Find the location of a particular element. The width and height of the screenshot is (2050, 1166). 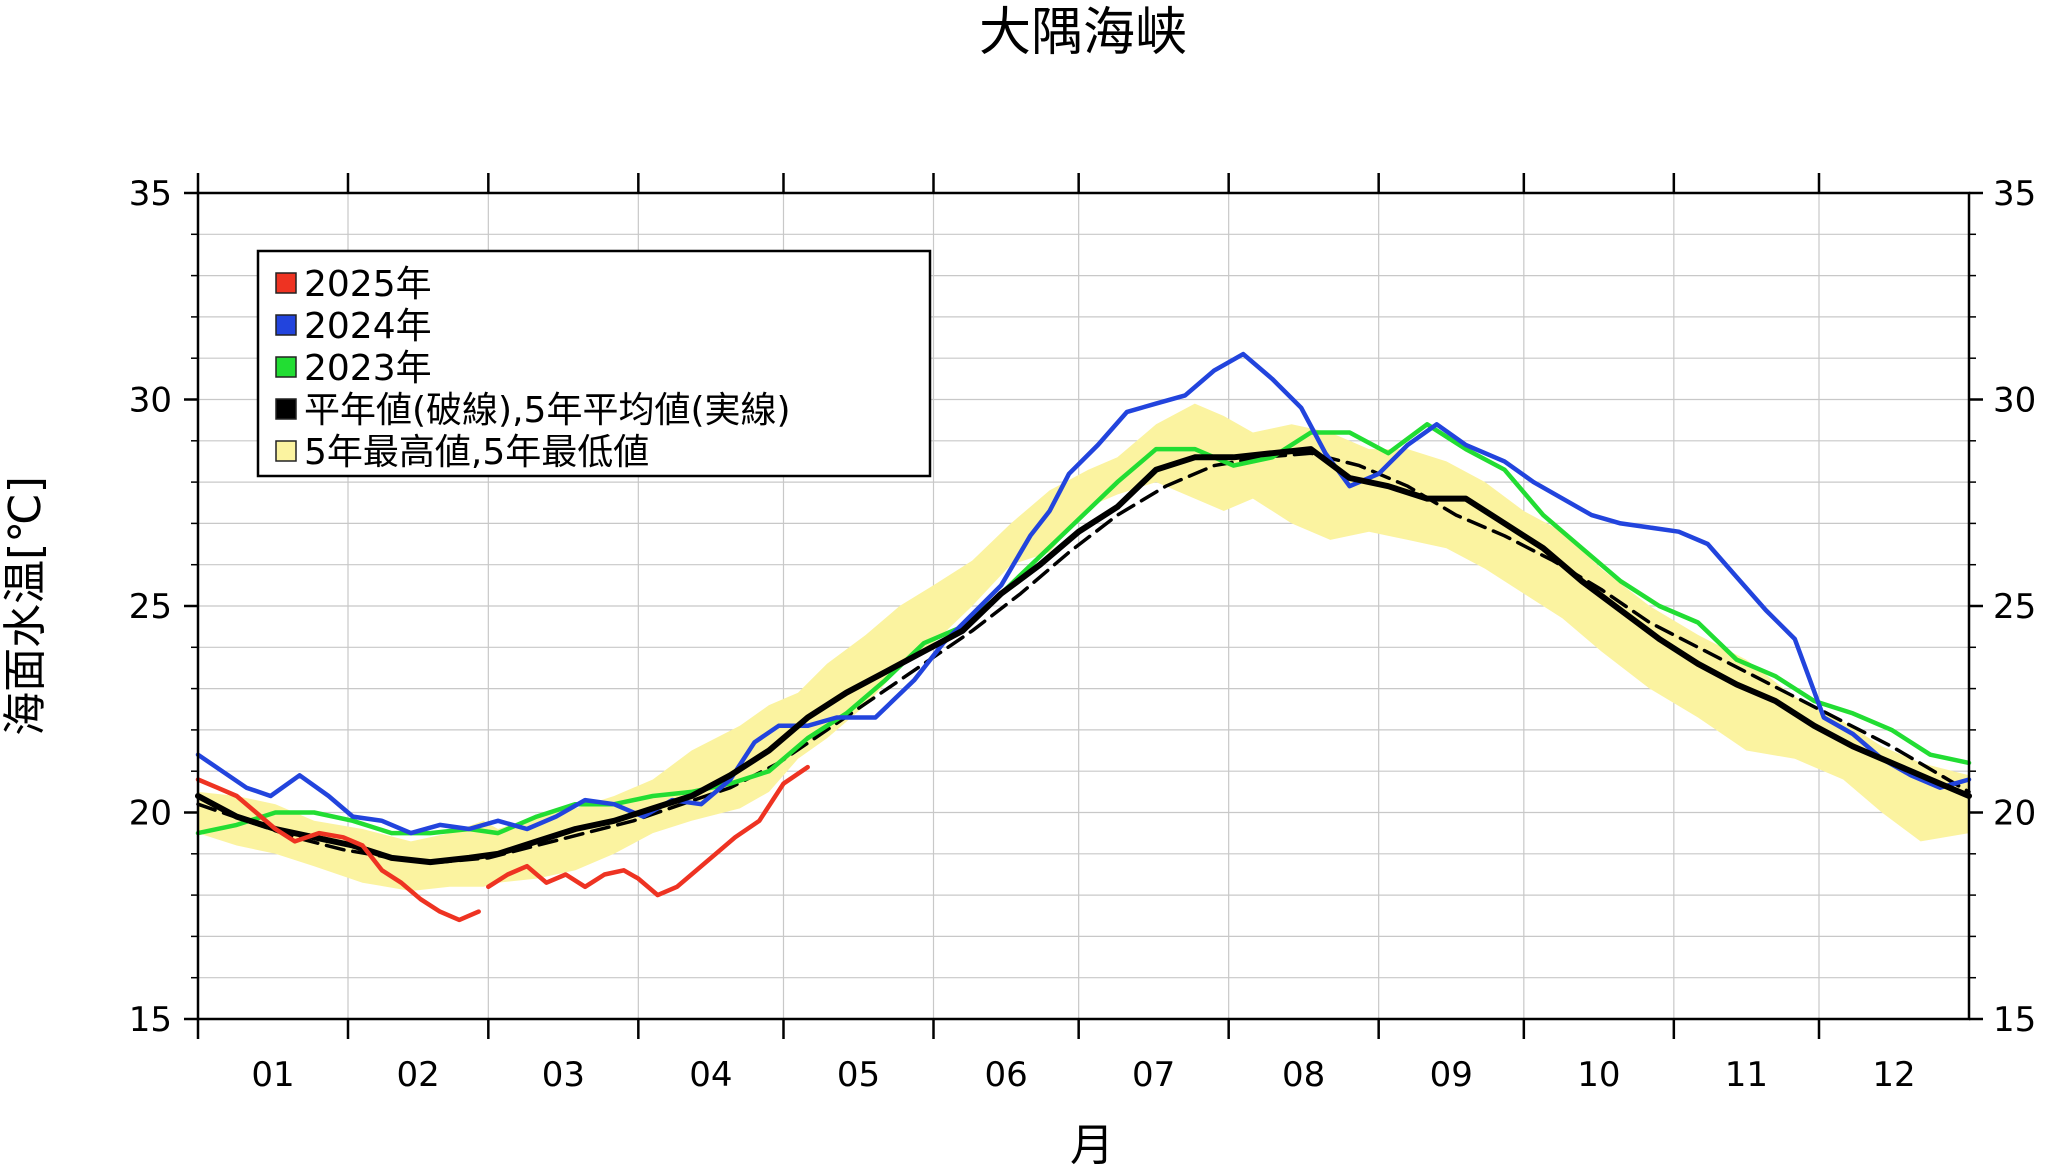

x-tick-label: 10 is located at coordinates (1598, 1075).